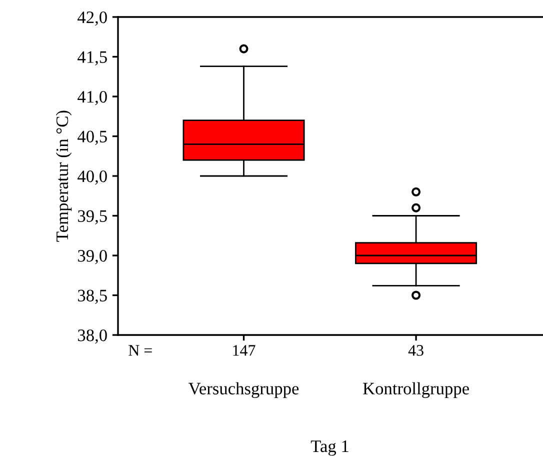 This screenshot has height=463, width=543. Describe the element at coordinates (92, 257) in the screenshot. I see `y-tick-label: 39,0` at that location.